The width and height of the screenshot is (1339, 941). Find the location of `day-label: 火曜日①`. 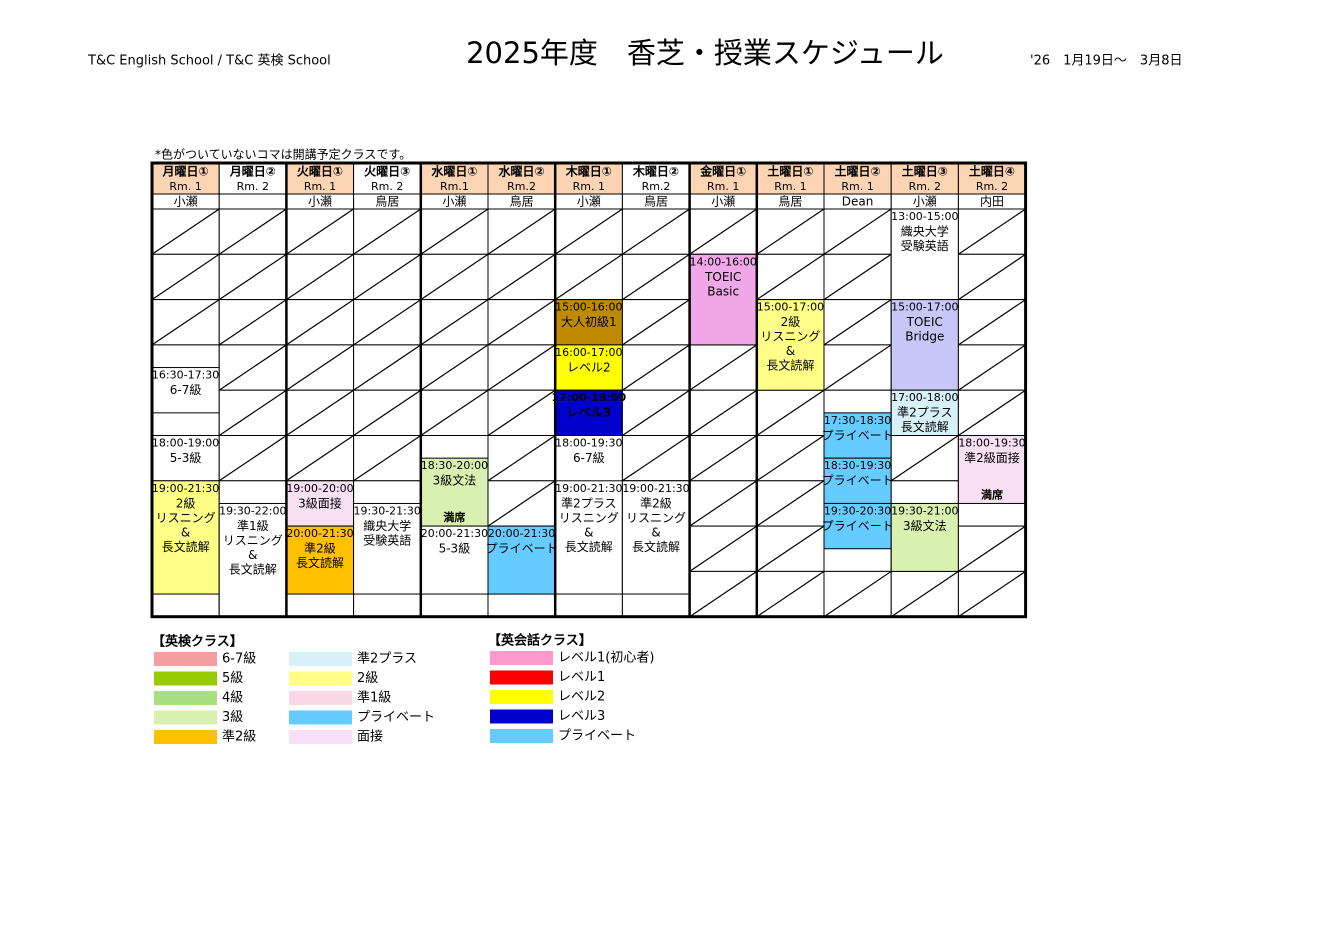

day-label: 火曜日① is located at coordinates (320, 172).